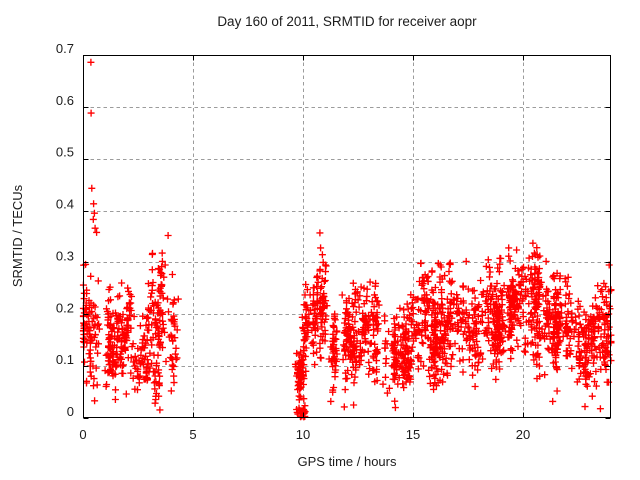 Image resolution: width=640 pixels, height=480 pixels. What do you see at coordinates (347, 461) in the screenshot?
I see `x-axis-label: GPS time / hours` at bounding box center [347, 461].